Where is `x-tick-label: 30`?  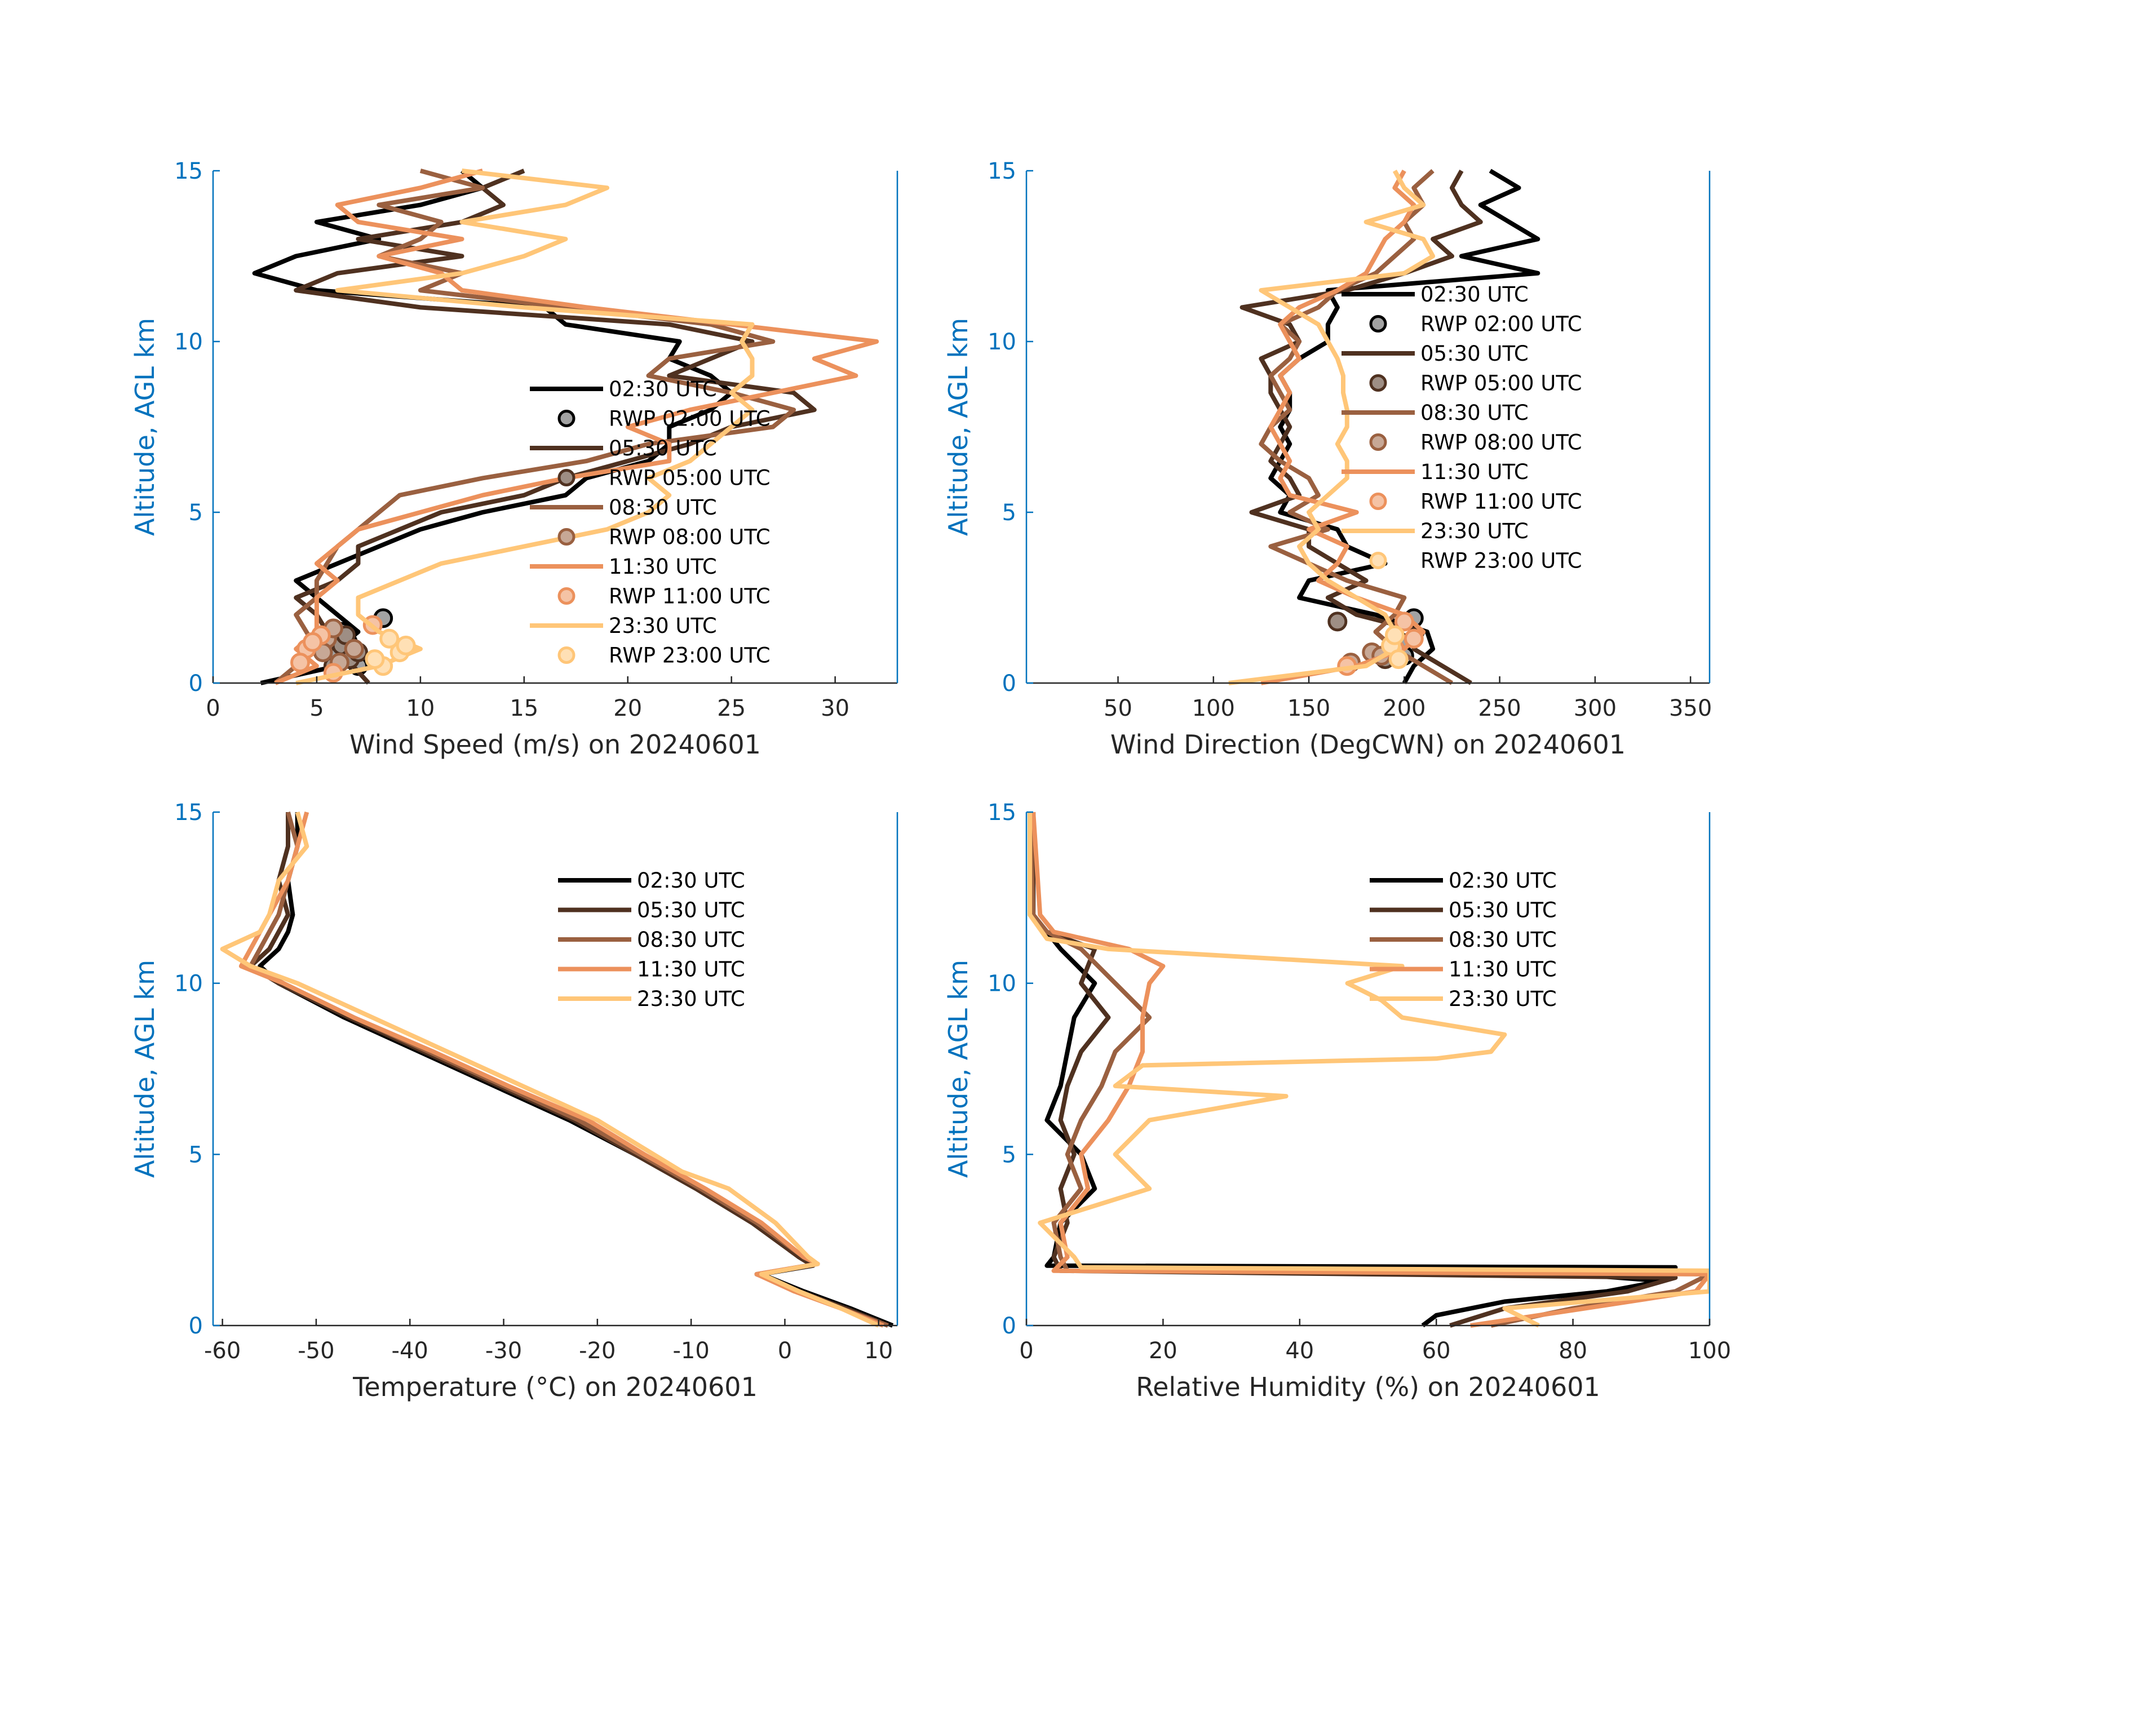 x-tick-label: 30 is located at coordinates (835, 708).